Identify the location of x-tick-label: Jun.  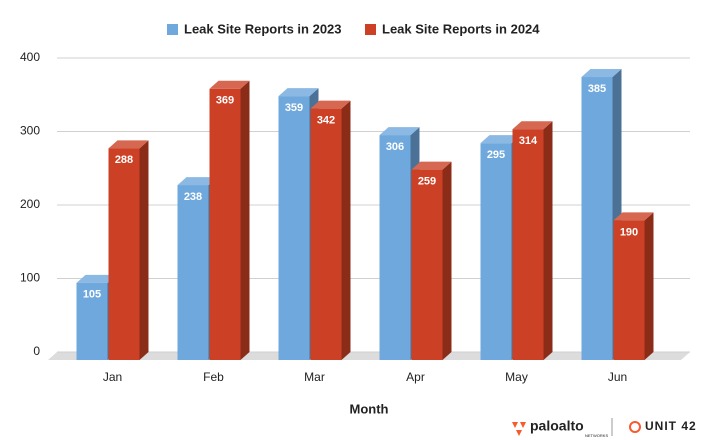
(617, 377).